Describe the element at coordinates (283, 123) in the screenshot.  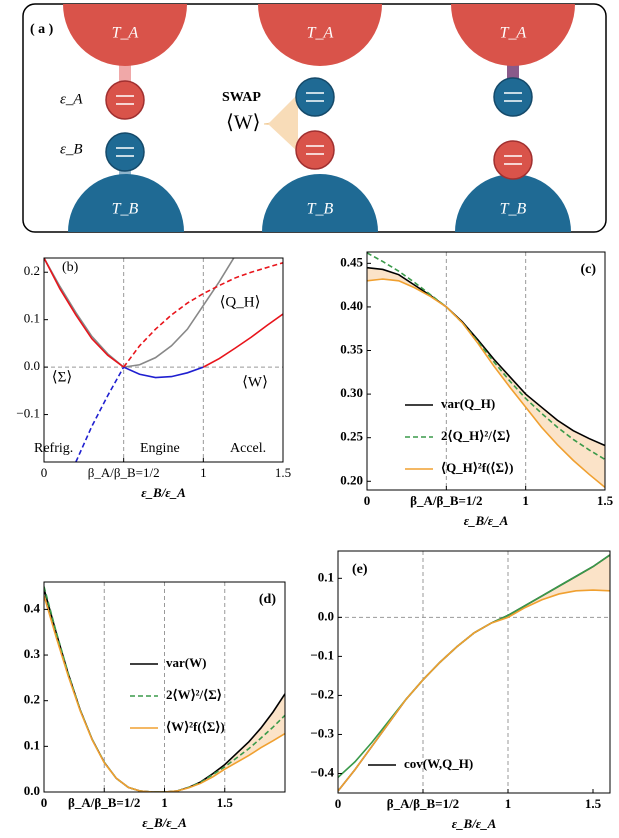
I see `swap-link` at that location.